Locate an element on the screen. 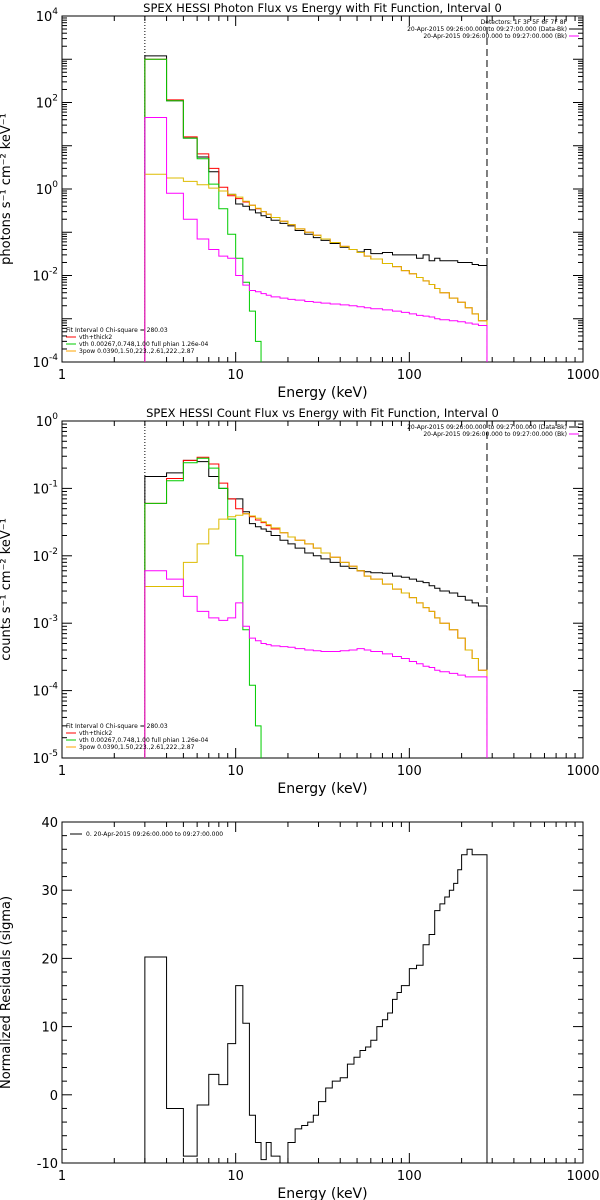 This screenshot has height=1200, width=600. y-tick-label: 10⁻³ is located at coordinates (45, 623).